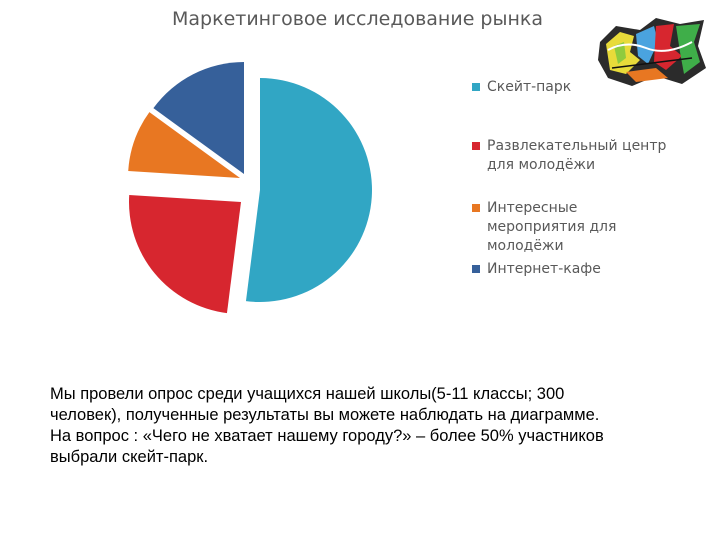  I want to click on legend-item-events: Интересные мероприятия для молодёжи, so click(554, 227).